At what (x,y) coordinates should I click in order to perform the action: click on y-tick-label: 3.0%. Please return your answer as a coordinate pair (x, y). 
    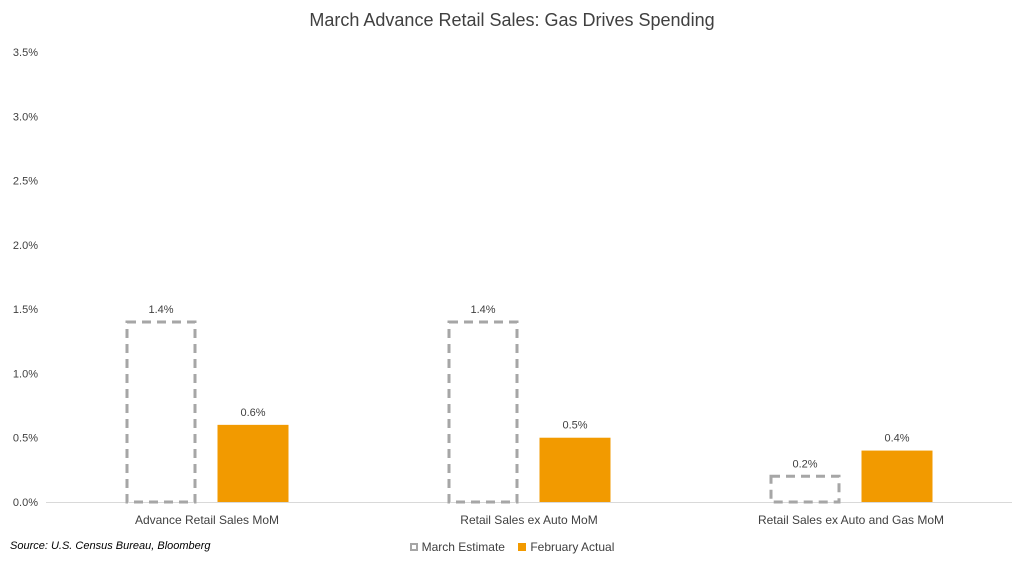
    Looking at the image, I should click on (25, 117).